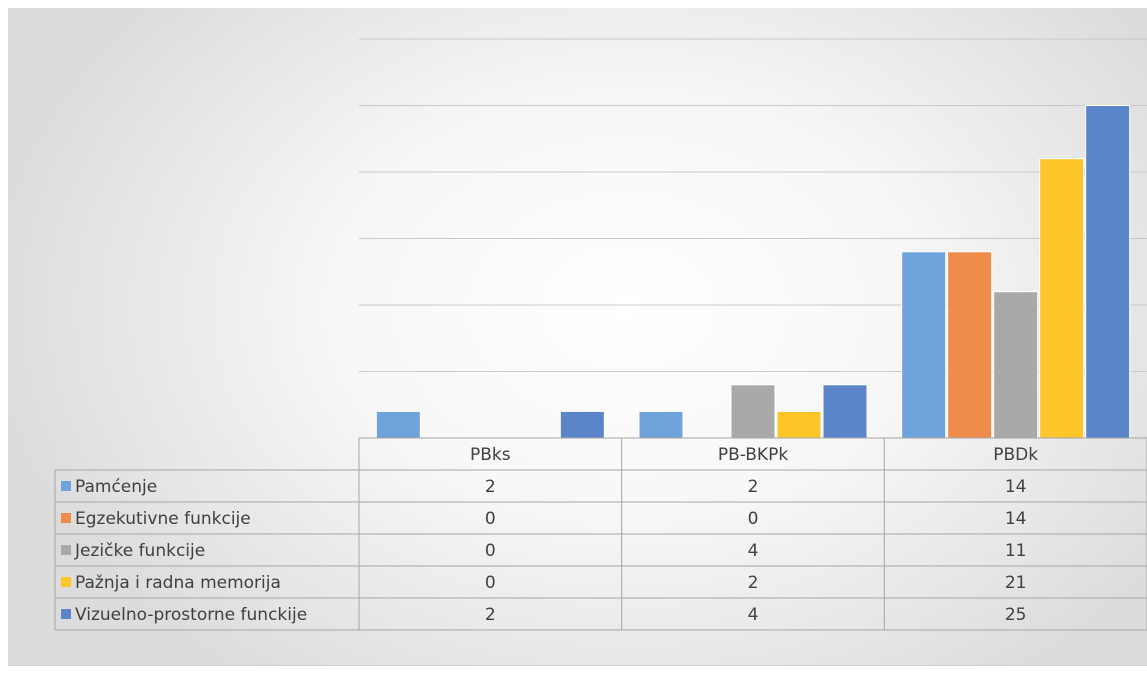 This screenshot has width=1147, height=673. Describe the element at coordinates (191, 615) in the screenshot. I see `legend-label: Vizuelno-prostorne funckije` at that location.